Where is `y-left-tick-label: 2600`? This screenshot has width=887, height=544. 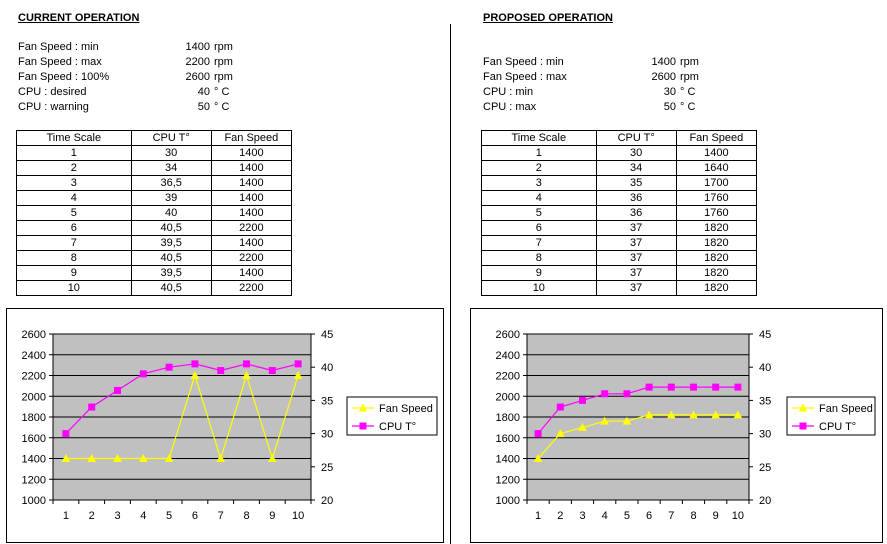 y-left-tick-label: 2600 is located at coordinates (34, 335).